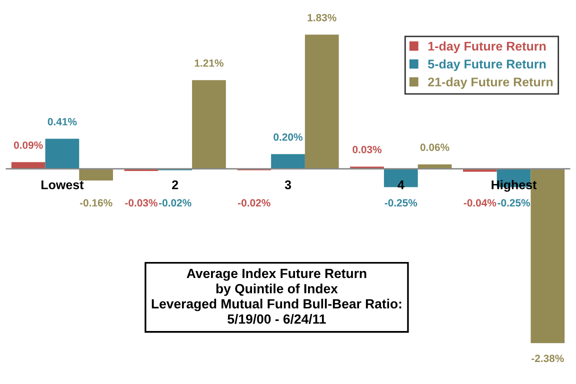  Describe the element at coordinates (209, 63) in the screenshot. I see `data-label: 1.21%` at that location.